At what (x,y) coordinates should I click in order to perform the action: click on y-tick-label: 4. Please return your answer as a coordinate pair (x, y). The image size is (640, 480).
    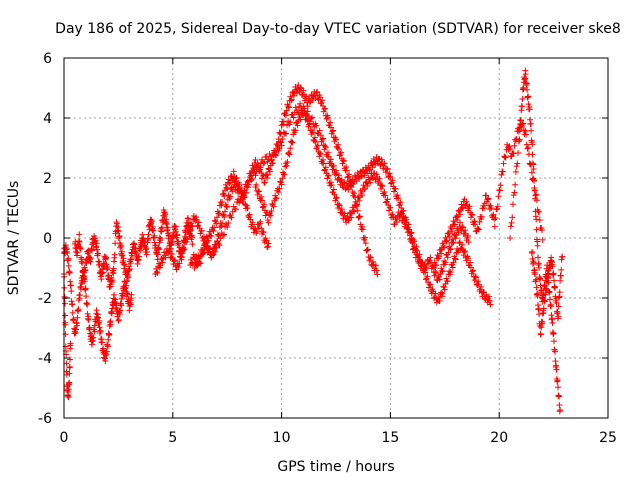
    Looking at the image, I should click on (47, 119).